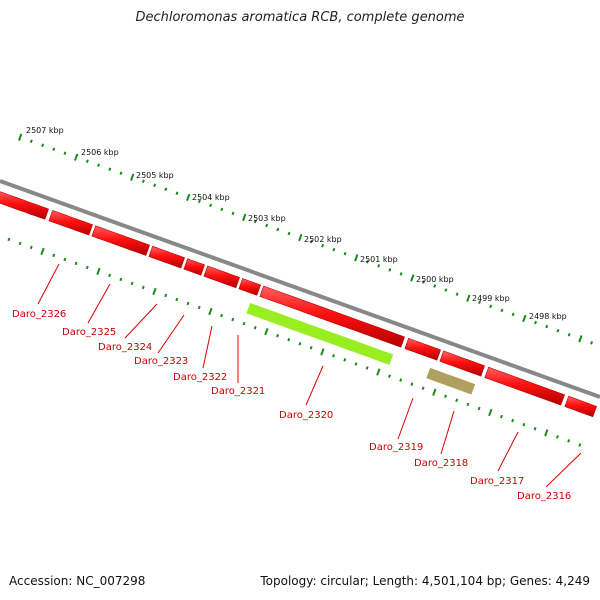  I want to click on ruler-label: 2499 kbp, so click(491, 298).